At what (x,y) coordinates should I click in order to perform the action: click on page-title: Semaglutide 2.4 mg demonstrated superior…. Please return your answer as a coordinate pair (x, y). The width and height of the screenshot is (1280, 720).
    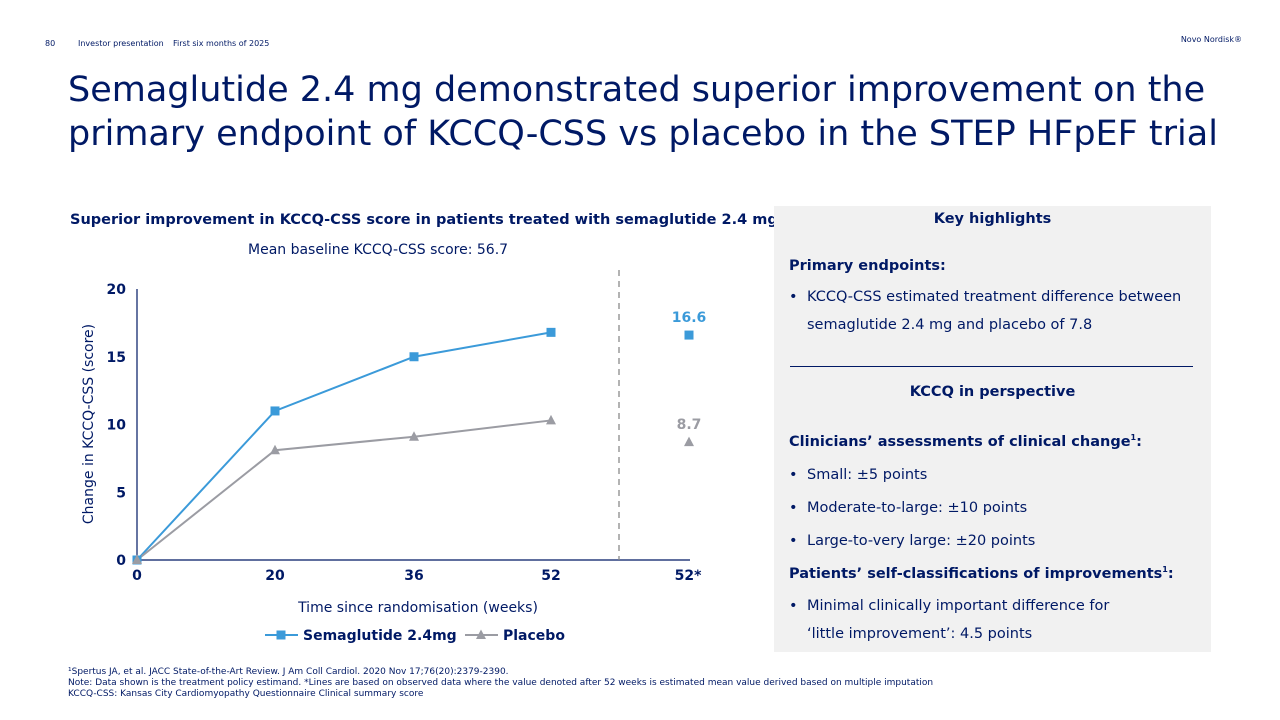
    Looking at the image, I should click on (643, 112).